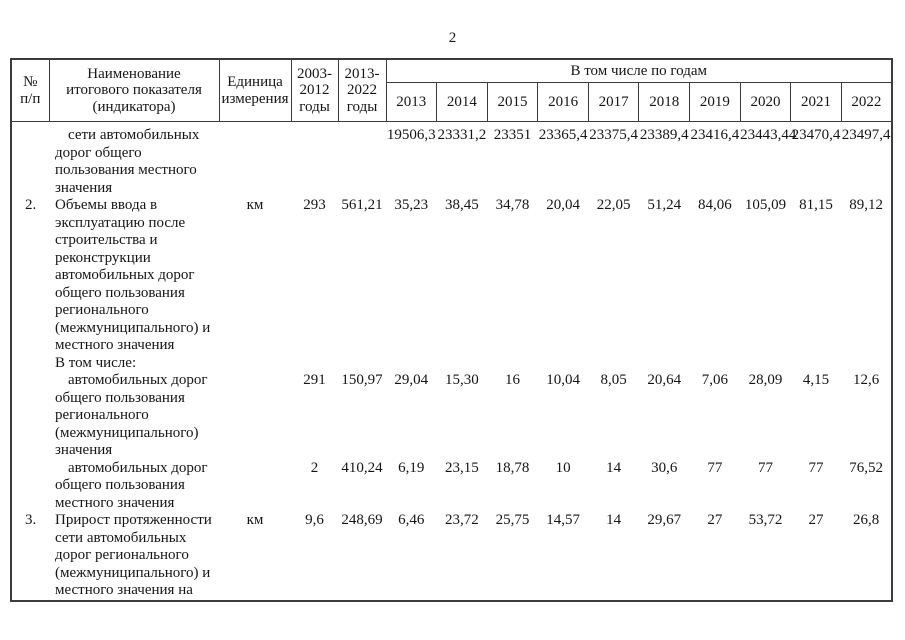  What do you see at coordinates (362, 520) in the screenshot?
I see `period2-cell: 248,69` at bounding box center [362, 520].